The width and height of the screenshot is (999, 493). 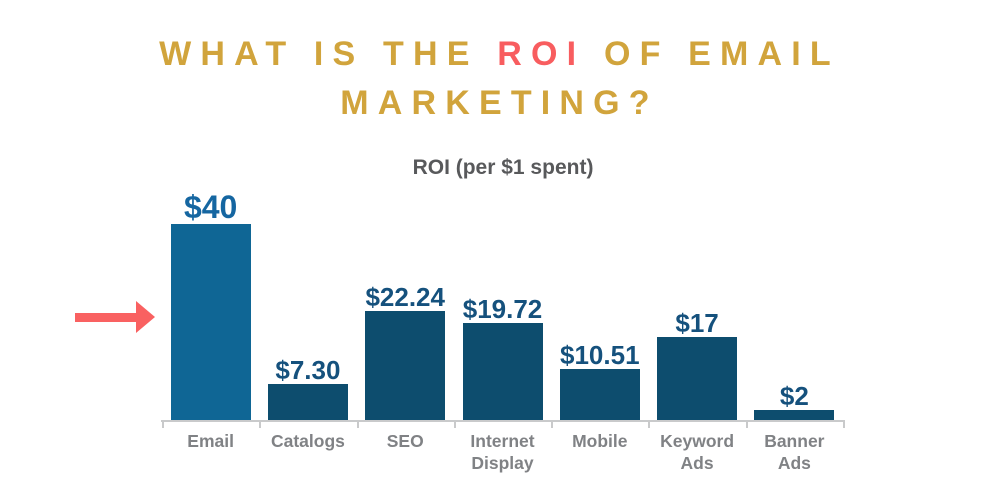 What do you see at coordinates (502, 309) in the screenshot?
I see `bar-value-label-internet-display: $19.72` at bounding box center [502, 309].